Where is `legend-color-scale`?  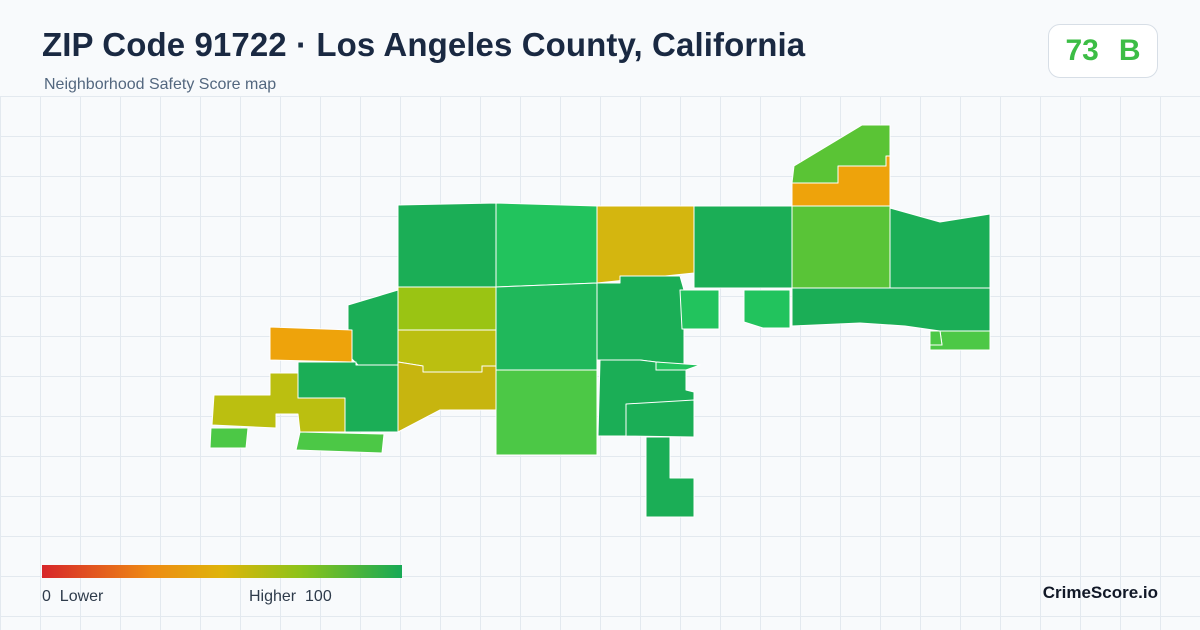 legend-color-scale is located at coordinates (222, 571).